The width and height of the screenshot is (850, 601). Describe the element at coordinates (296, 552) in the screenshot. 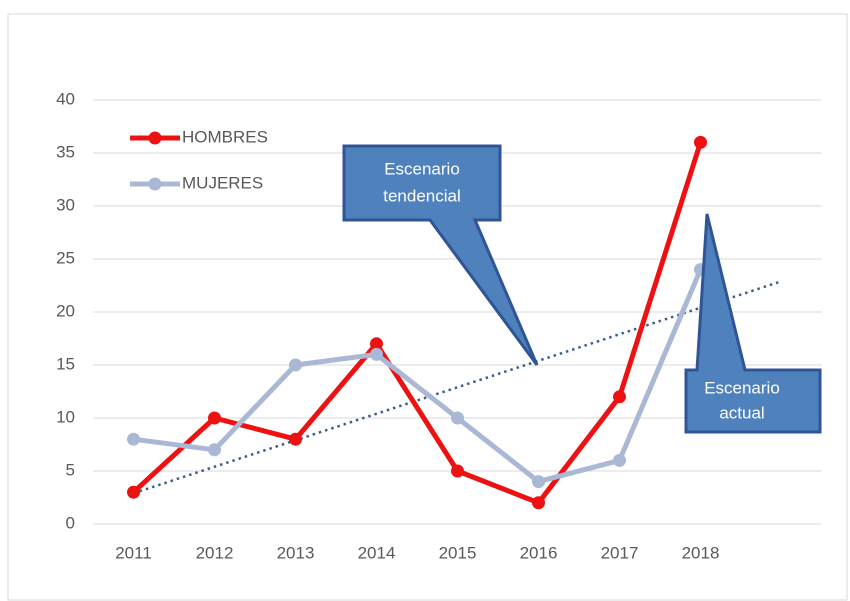

I see `x-tick-label: 2013` at that location.